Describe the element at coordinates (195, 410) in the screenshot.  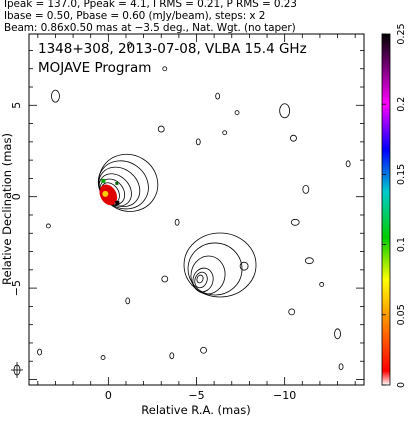
I see `x-axis-label: Relative R.A. (mas)` at that location.